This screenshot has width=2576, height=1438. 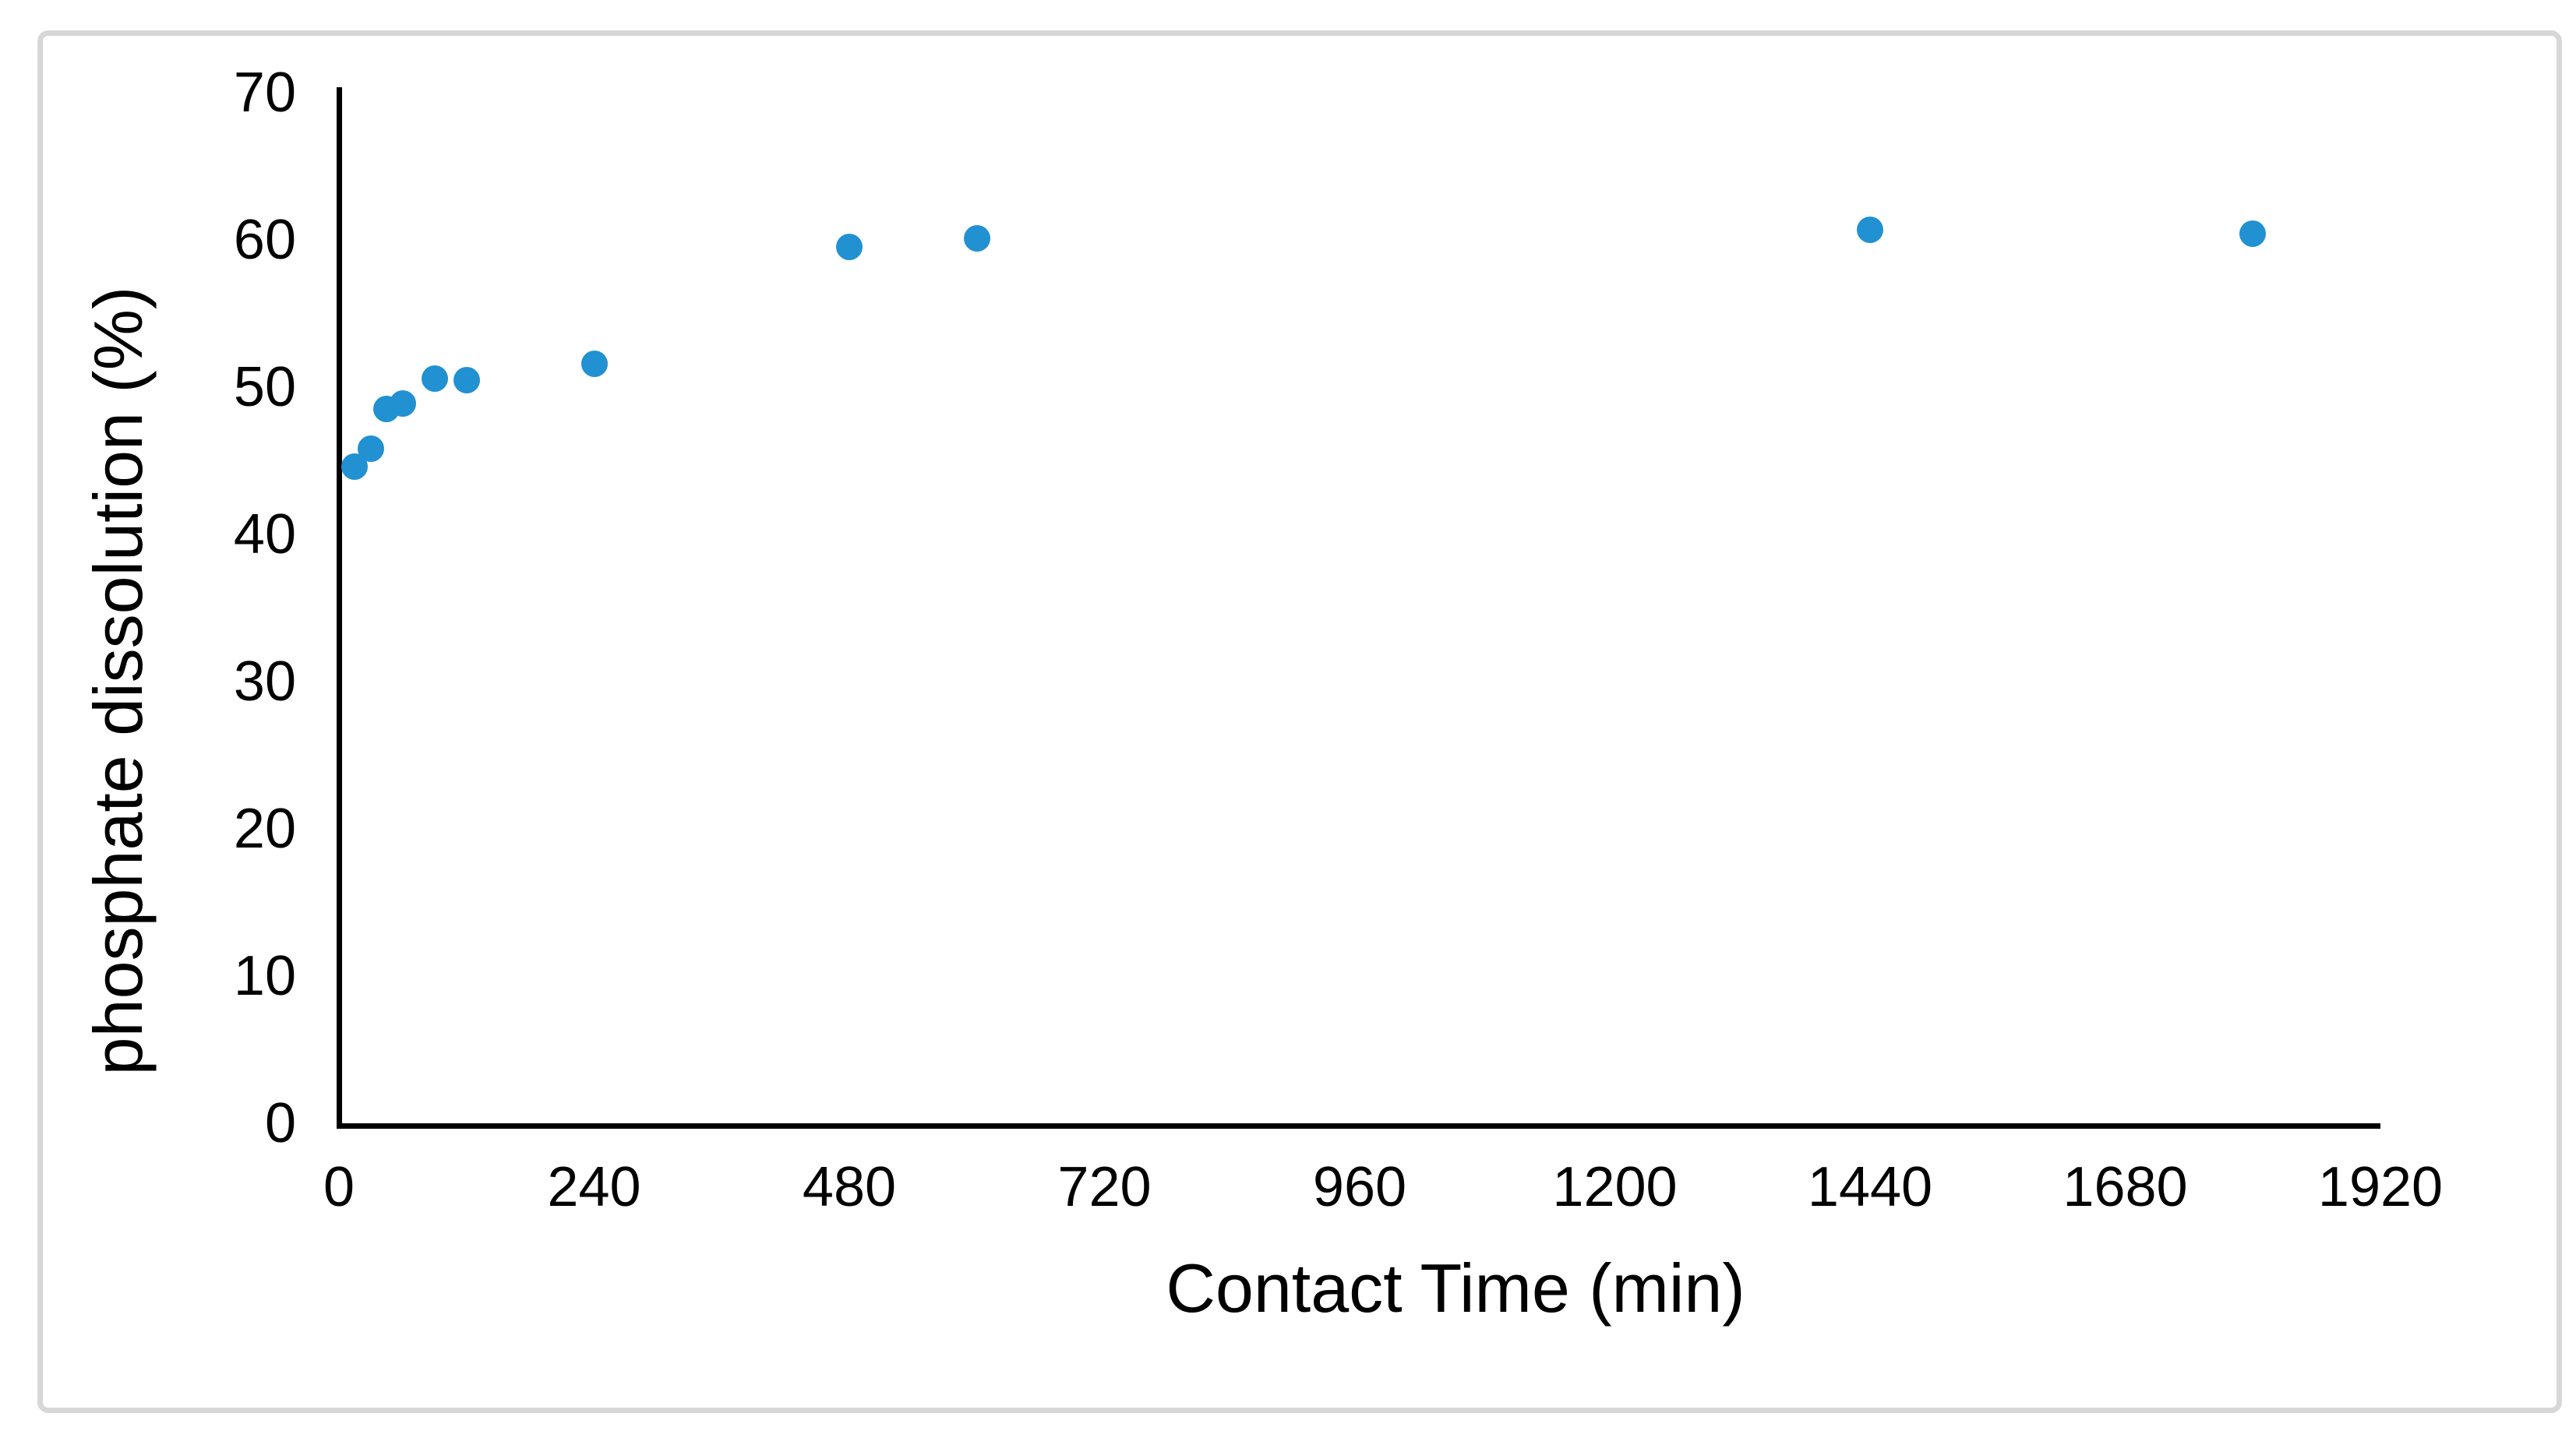 What do you see at coordinates (264, 976) in the screenshot?
I see `y-tick-label: 10` at bounding box center [264, 976].